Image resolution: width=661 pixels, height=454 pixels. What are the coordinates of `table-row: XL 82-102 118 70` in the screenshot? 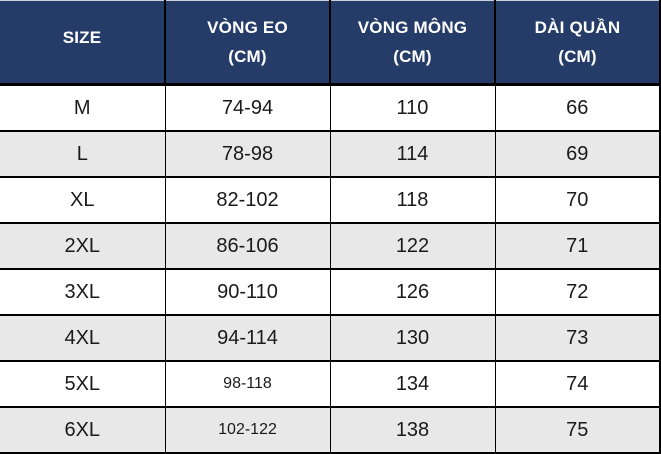 It's located at (330, 200).